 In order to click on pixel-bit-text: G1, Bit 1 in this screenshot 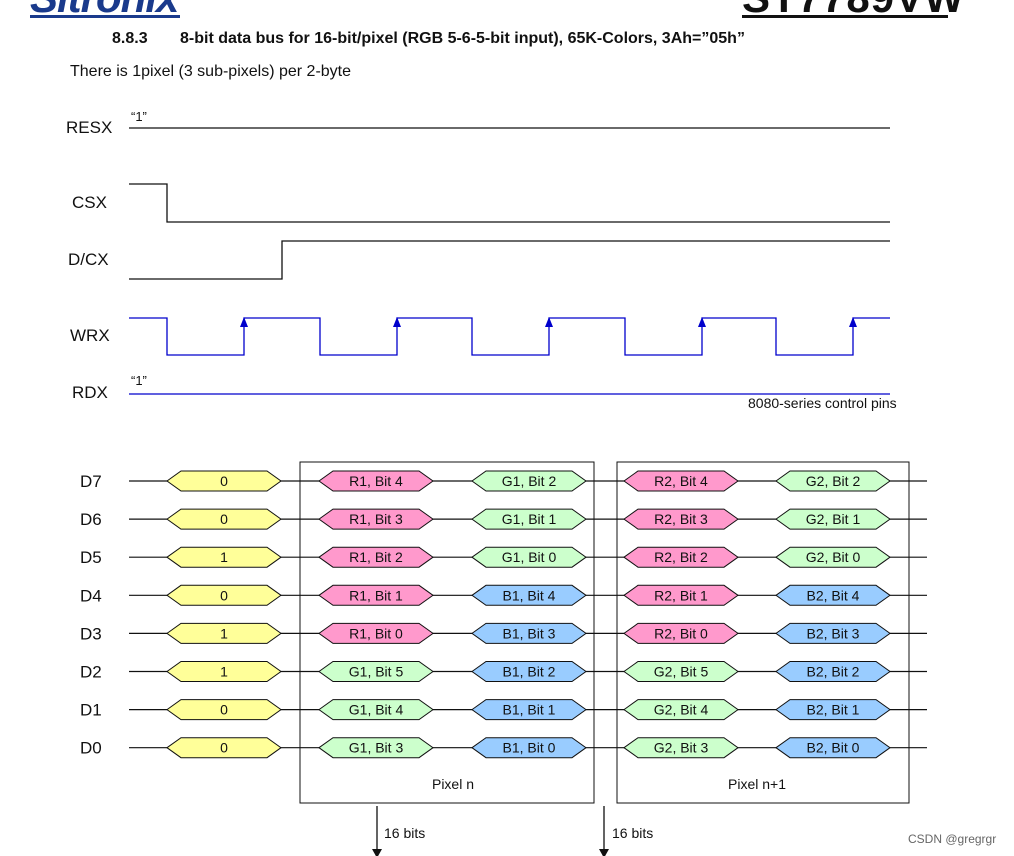, I will do `click(529, 519)`.